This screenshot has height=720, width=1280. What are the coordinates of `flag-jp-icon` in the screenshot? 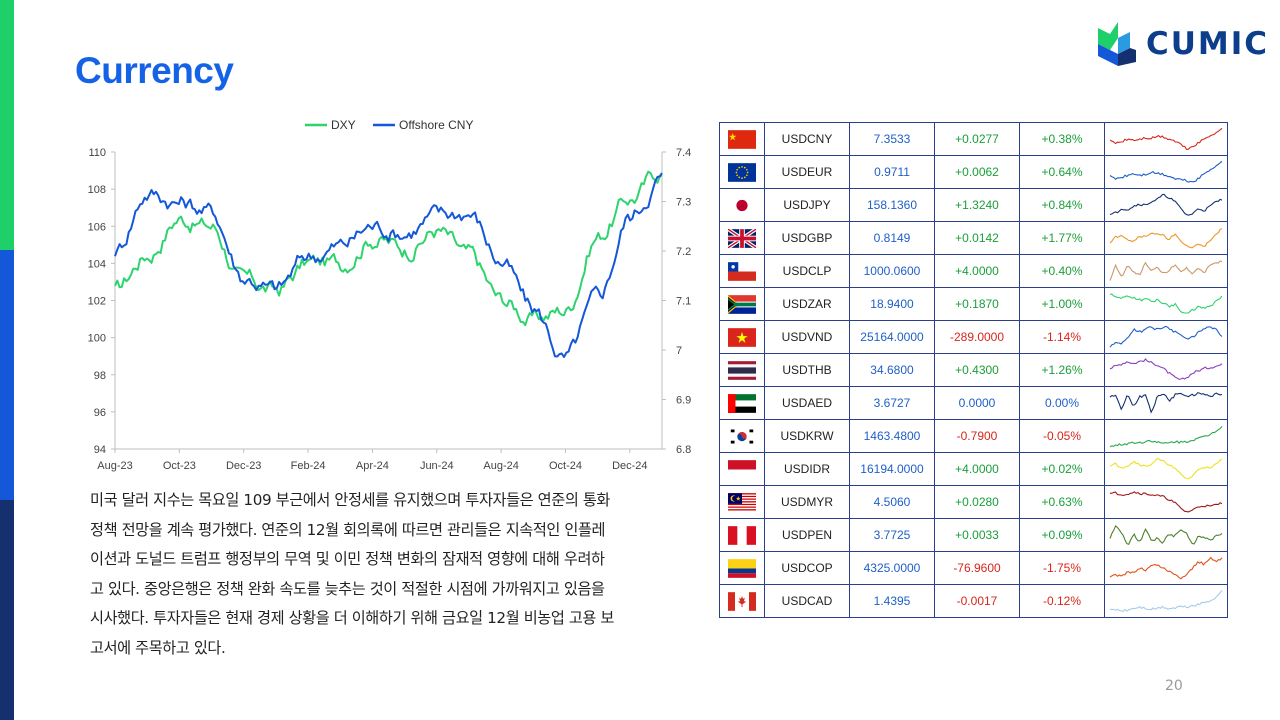 It's located at (742, 205).